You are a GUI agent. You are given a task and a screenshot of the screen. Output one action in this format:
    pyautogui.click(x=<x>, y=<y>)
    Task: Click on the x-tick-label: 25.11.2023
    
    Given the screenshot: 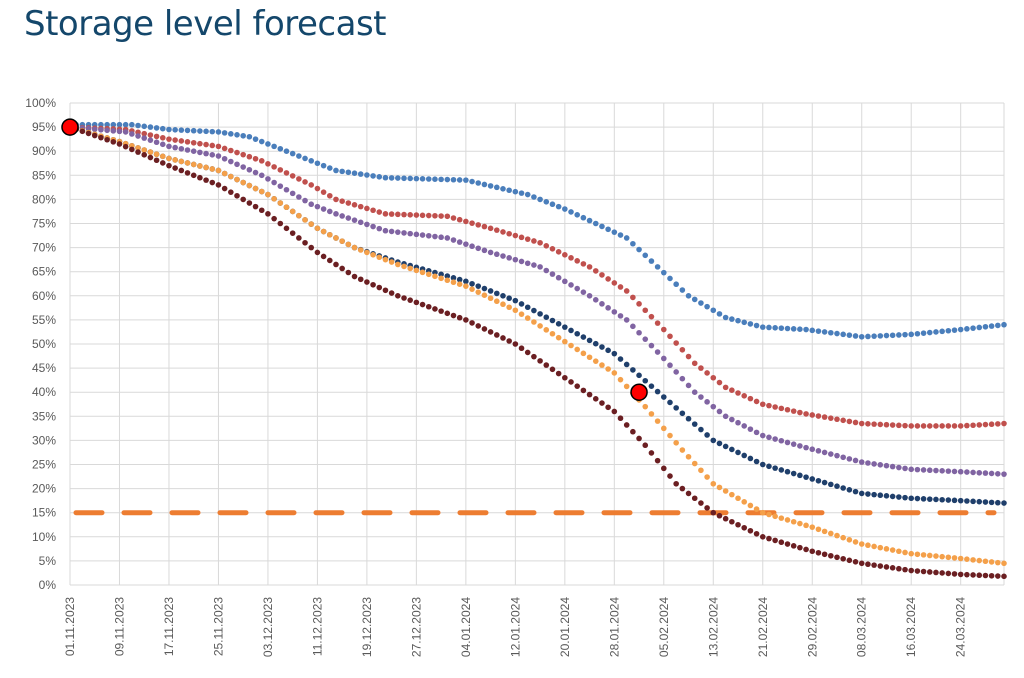 What is the action you would take?
    pyautogui.click(x=218, y=626)
    